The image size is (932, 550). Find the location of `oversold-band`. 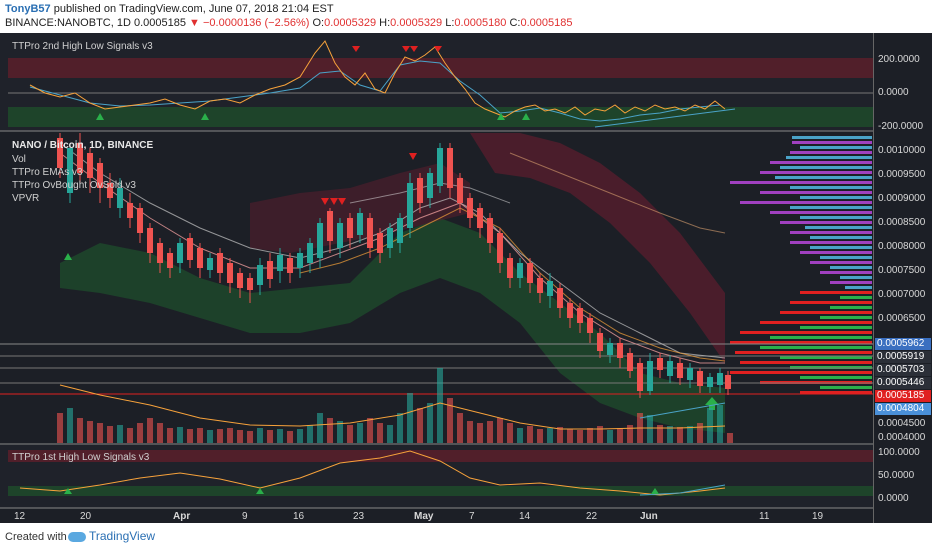

oversold-band is located at coordinates (440, 117).